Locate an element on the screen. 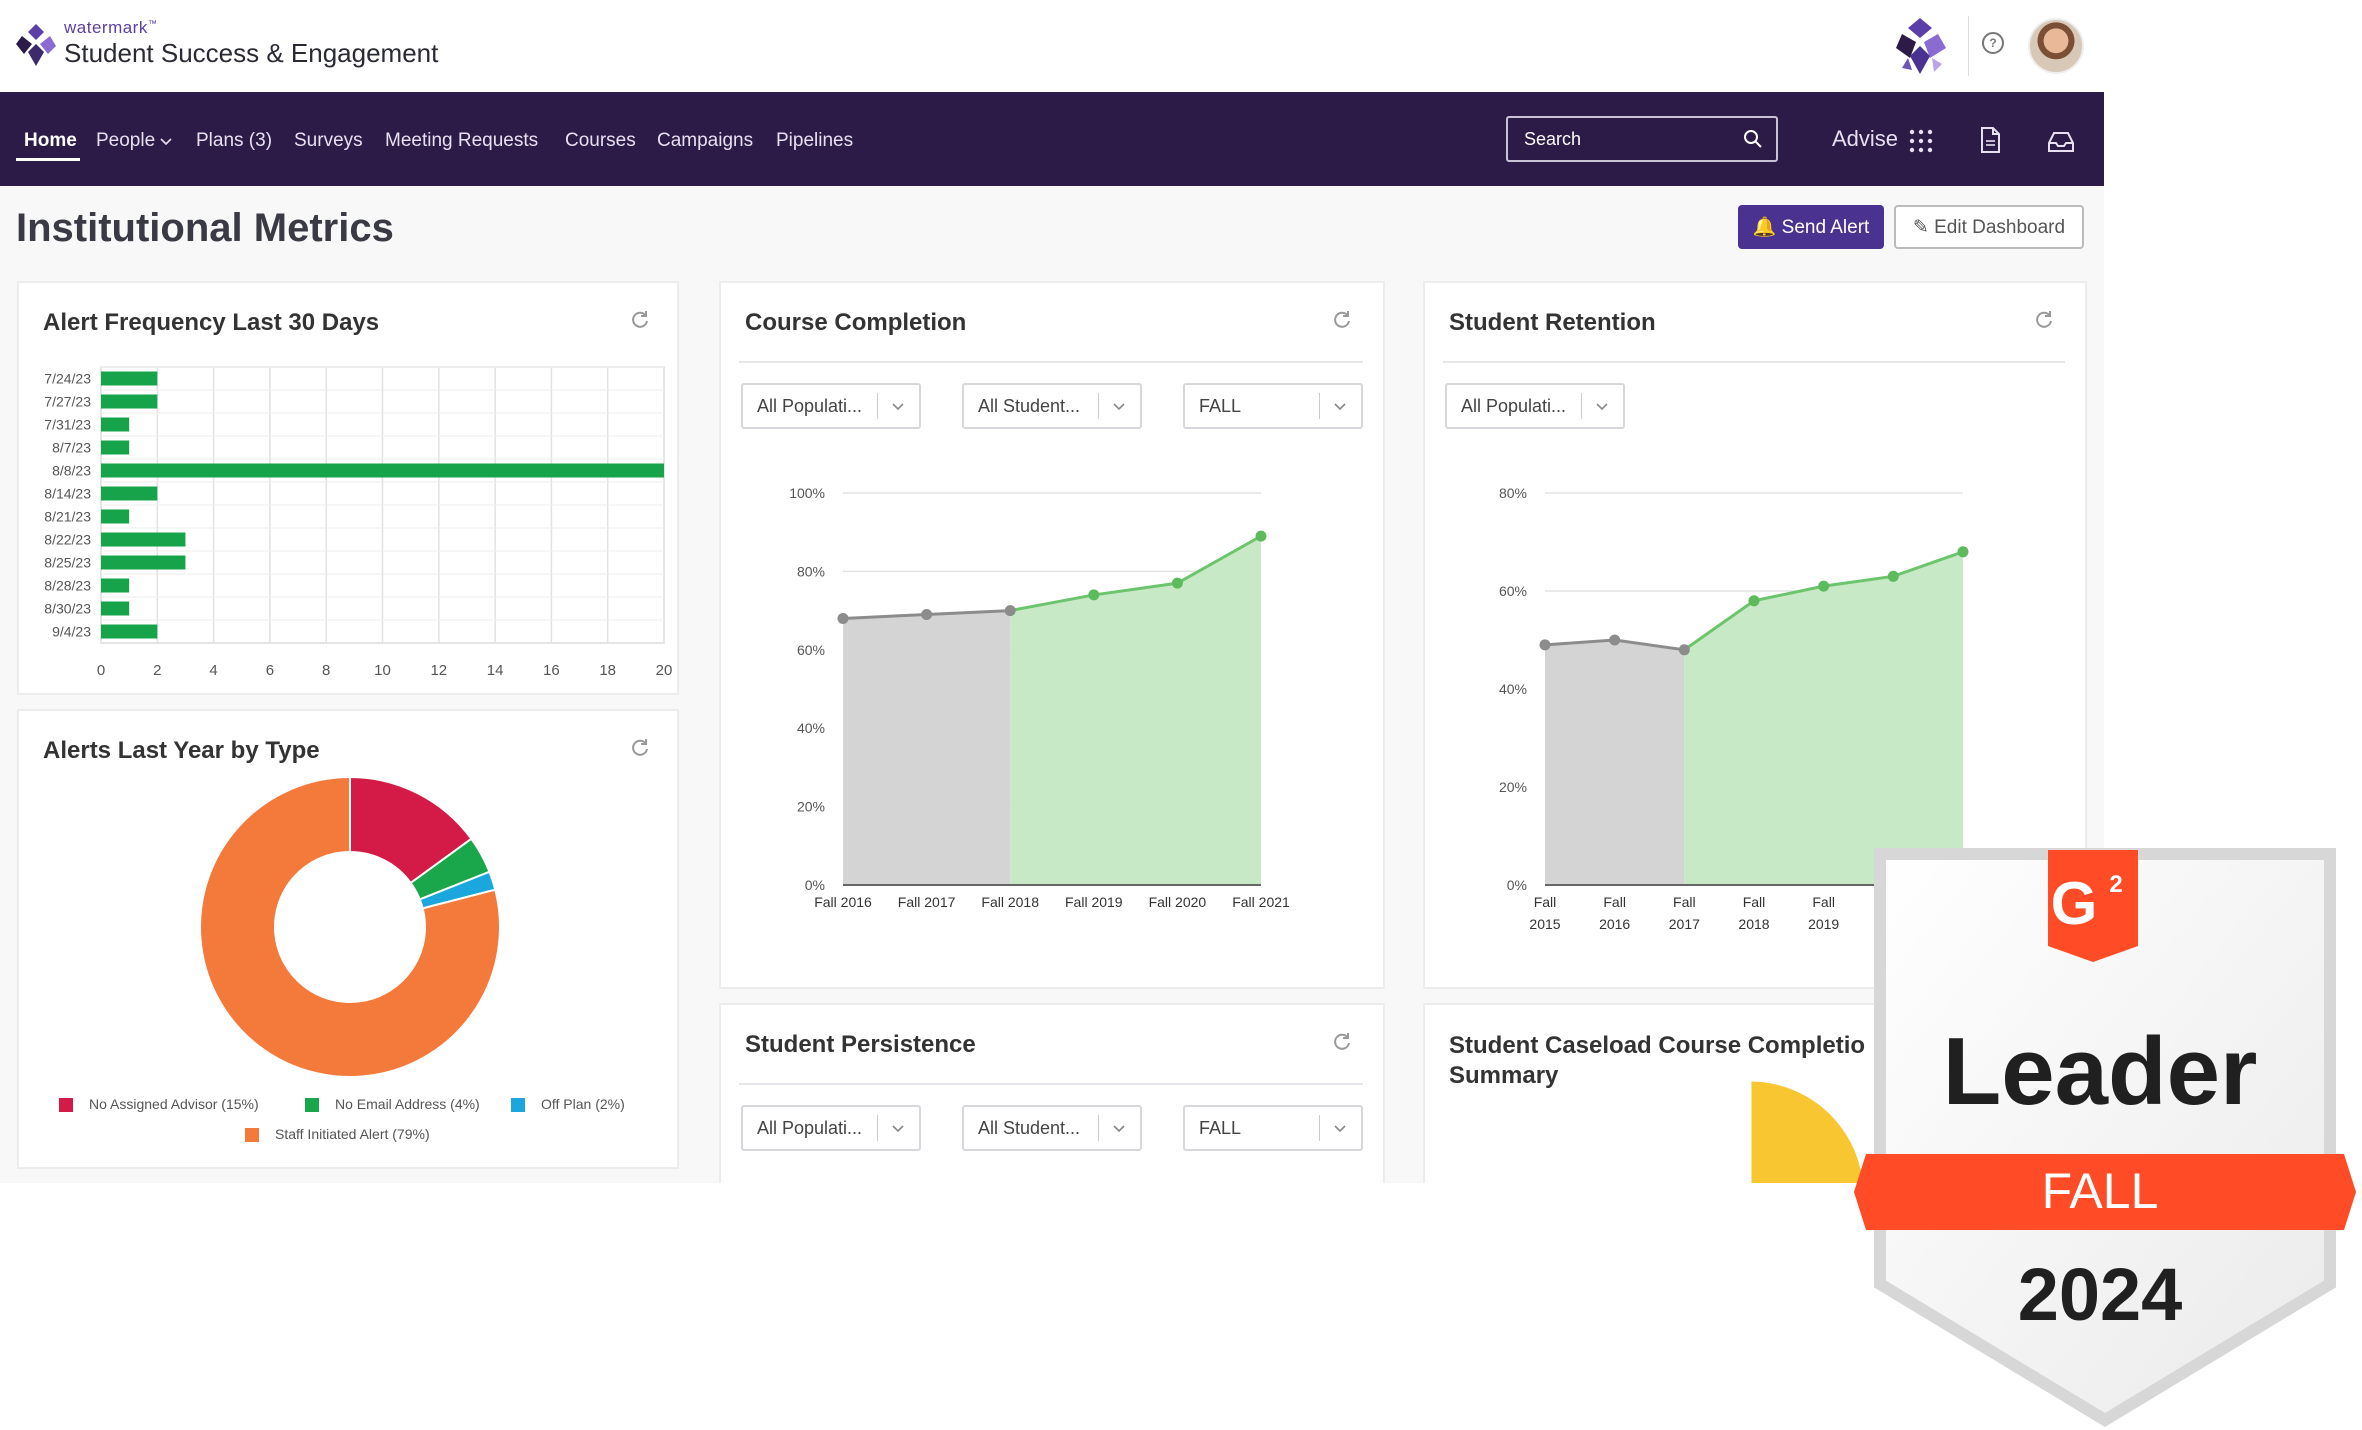 This screenshot has height=1430, width=2362. line-projected is located at coordinates (1135, 573).